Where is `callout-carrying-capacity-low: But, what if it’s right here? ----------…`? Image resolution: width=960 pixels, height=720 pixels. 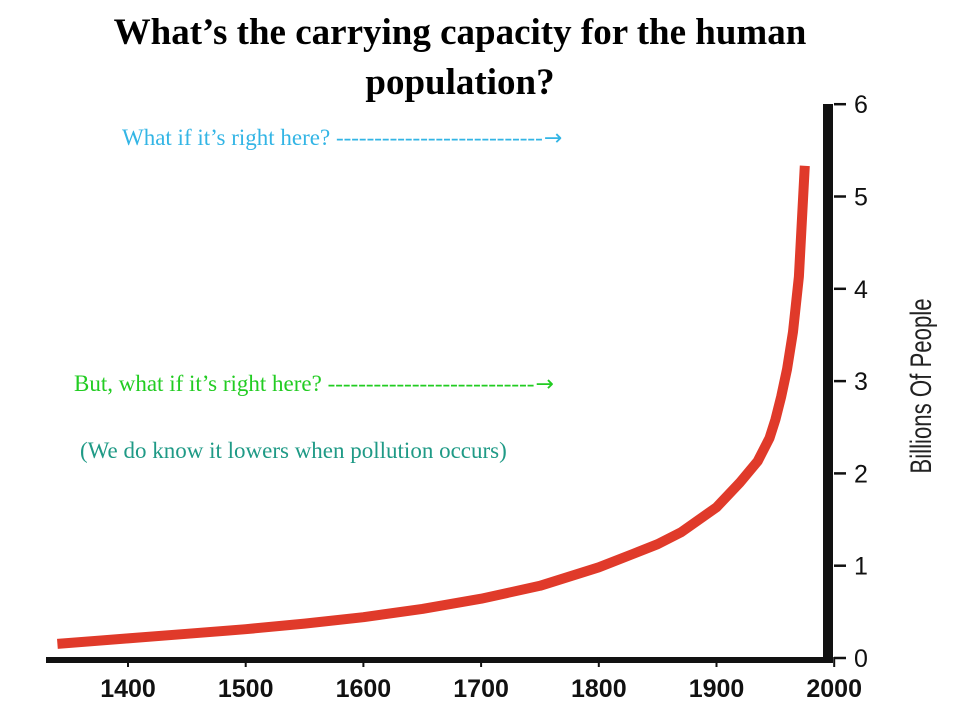 callout-carrying-capacity-low: But, what if it’s right here? ----------… is located at coordinates (314, 384).